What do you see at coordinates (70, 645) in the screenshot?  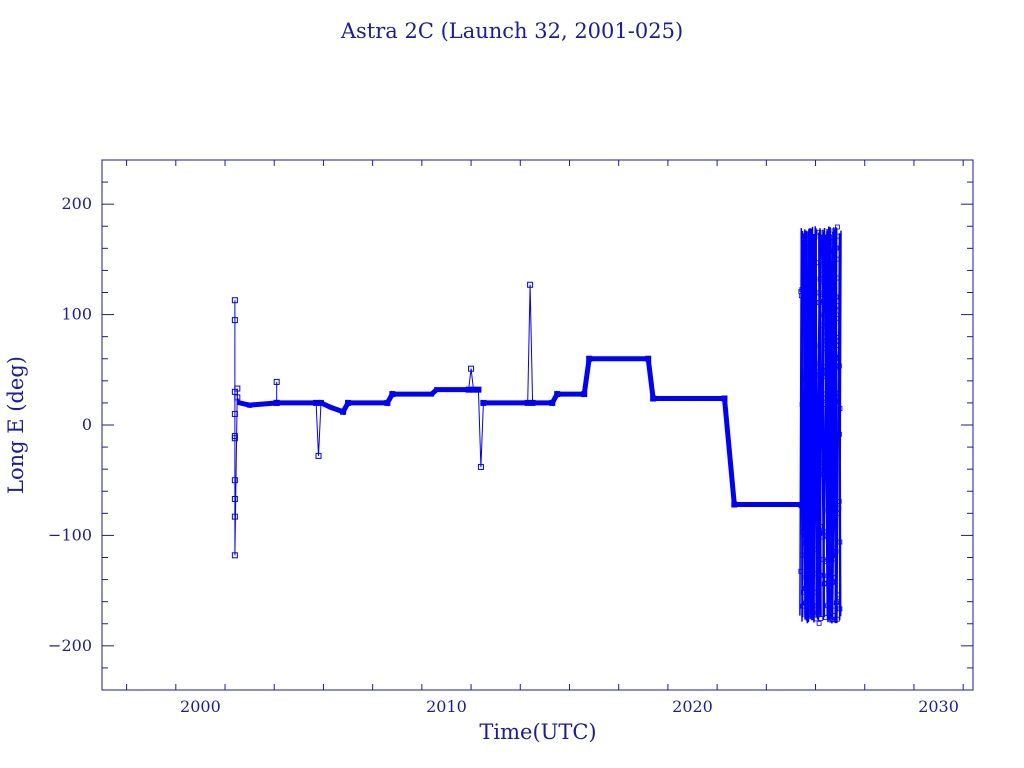 I see `y-tick-label: −200` at bounding box center [70, 645].